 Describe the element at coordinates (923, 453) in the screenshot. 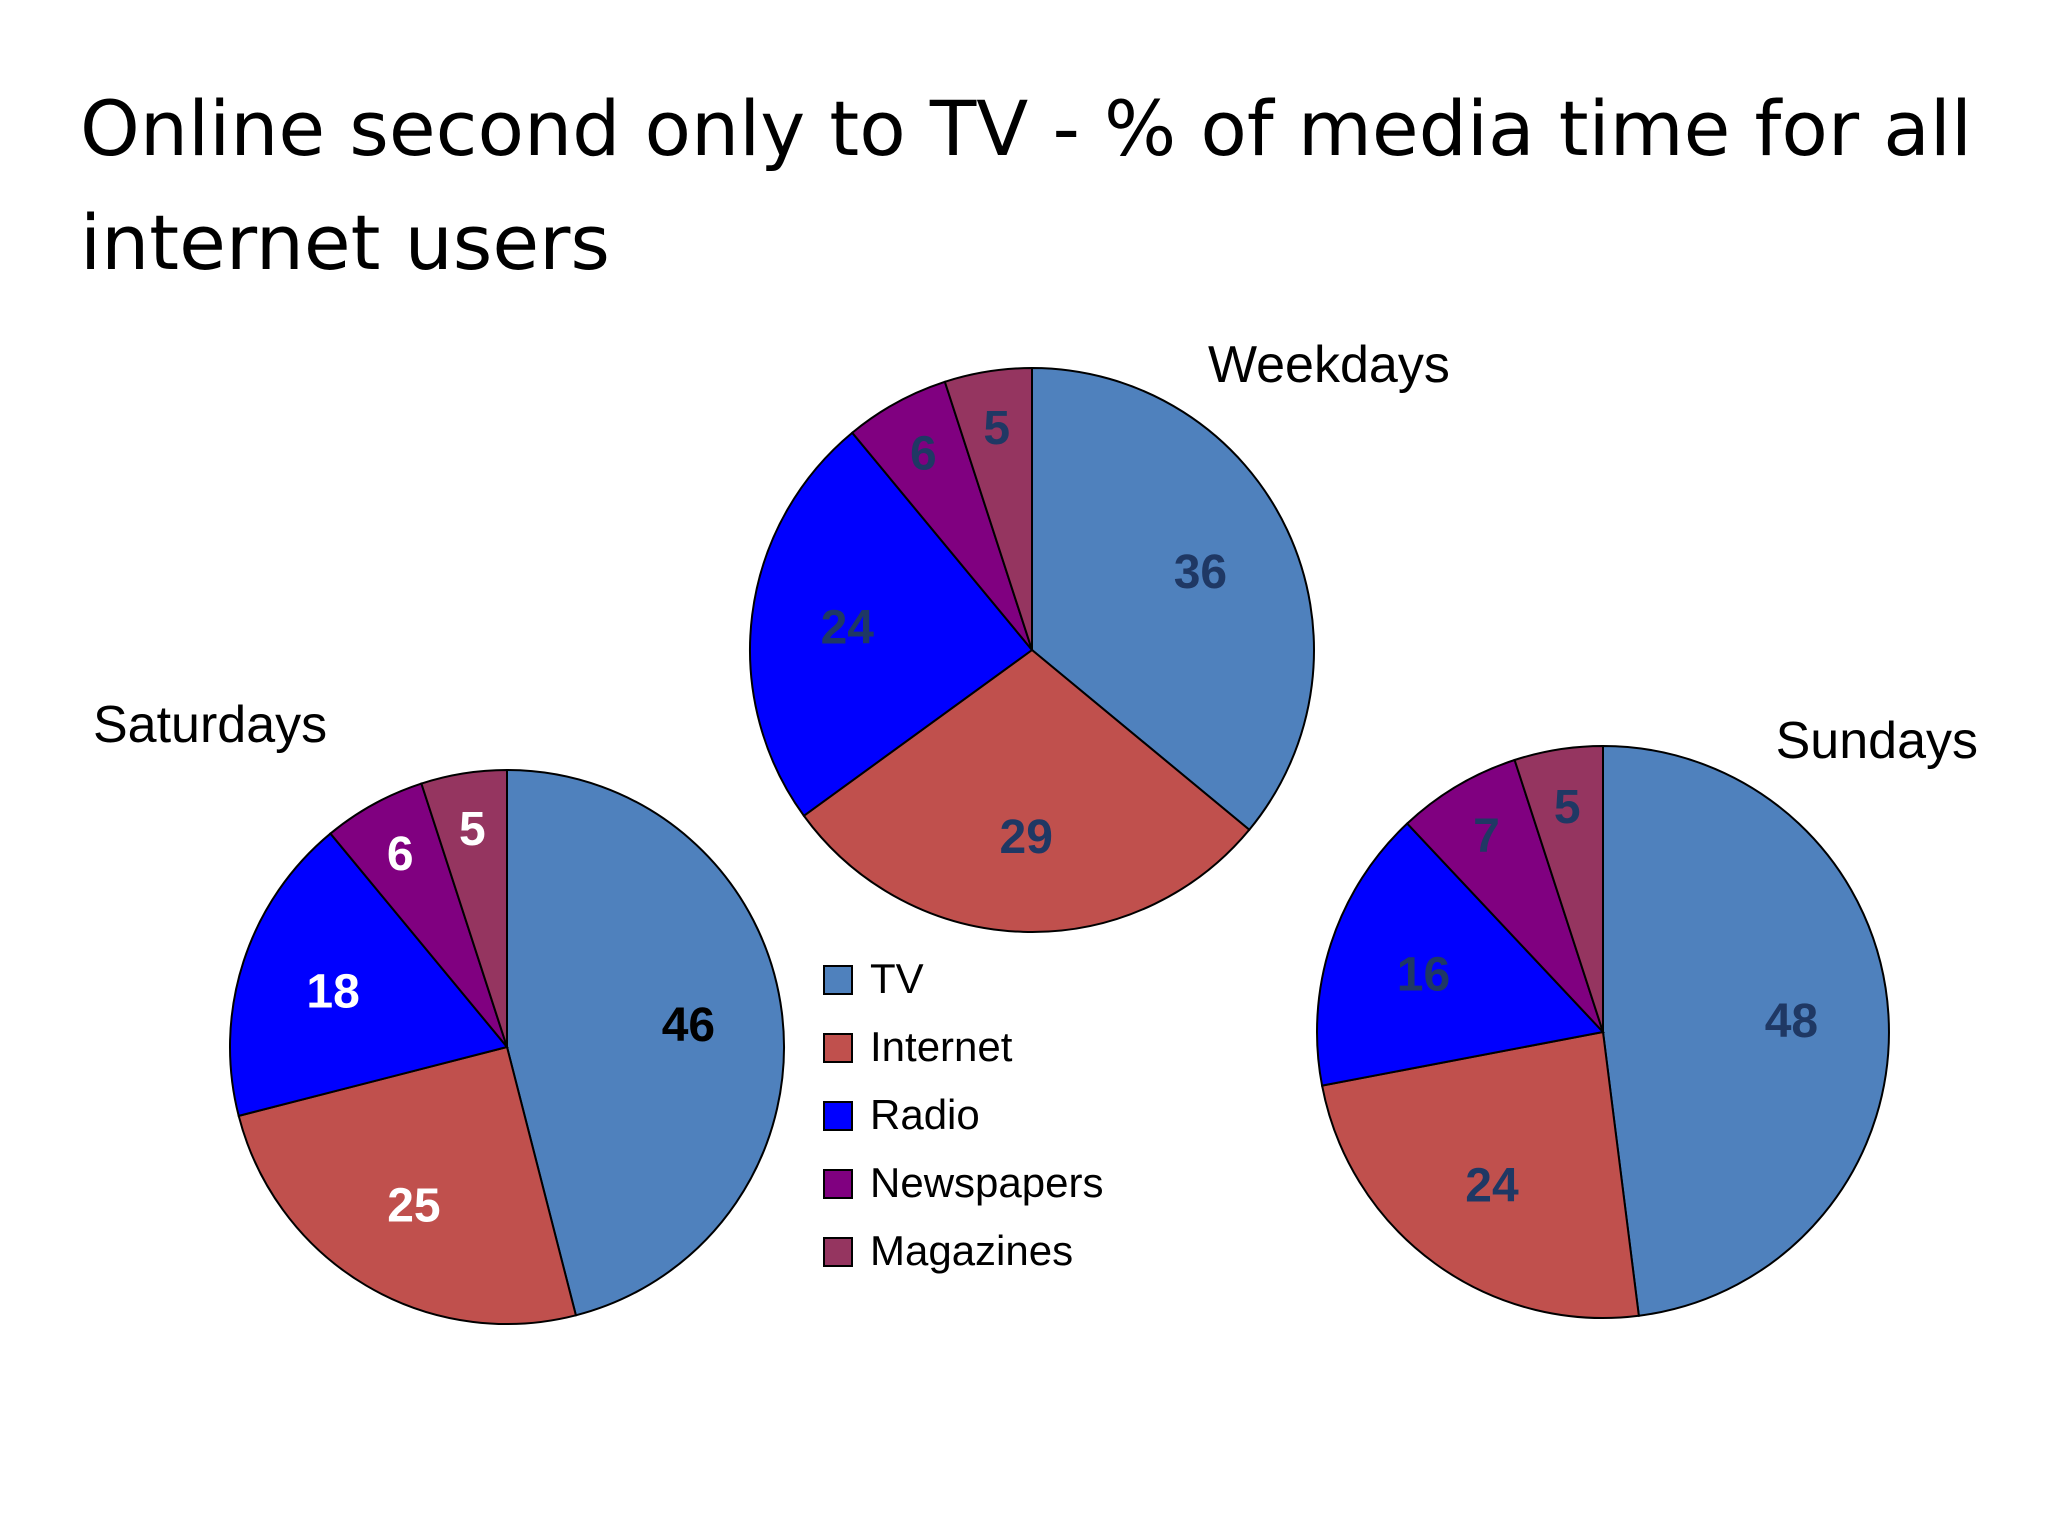

I see `slice-label-weekdays-newspapers: 6` at that location.